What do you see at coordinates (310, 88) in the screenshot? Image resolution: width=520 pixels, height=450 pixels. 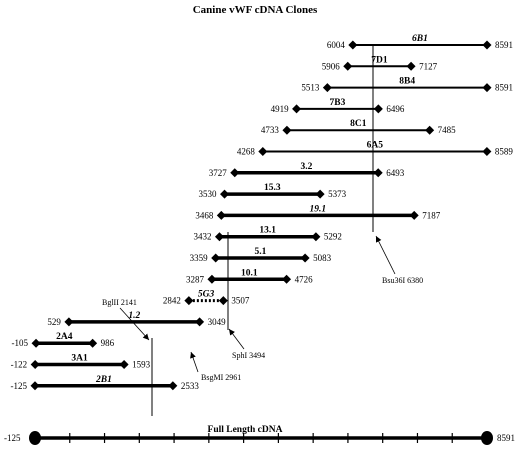 I see `clone-start-label: 5513` at bounding box center [310, 88].